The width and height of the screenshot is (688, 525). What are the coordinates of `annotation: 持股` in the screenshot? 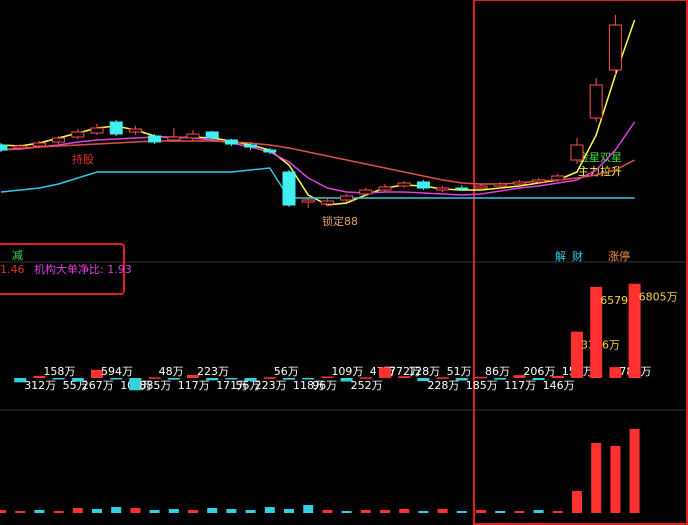 It's located at (83, 159).